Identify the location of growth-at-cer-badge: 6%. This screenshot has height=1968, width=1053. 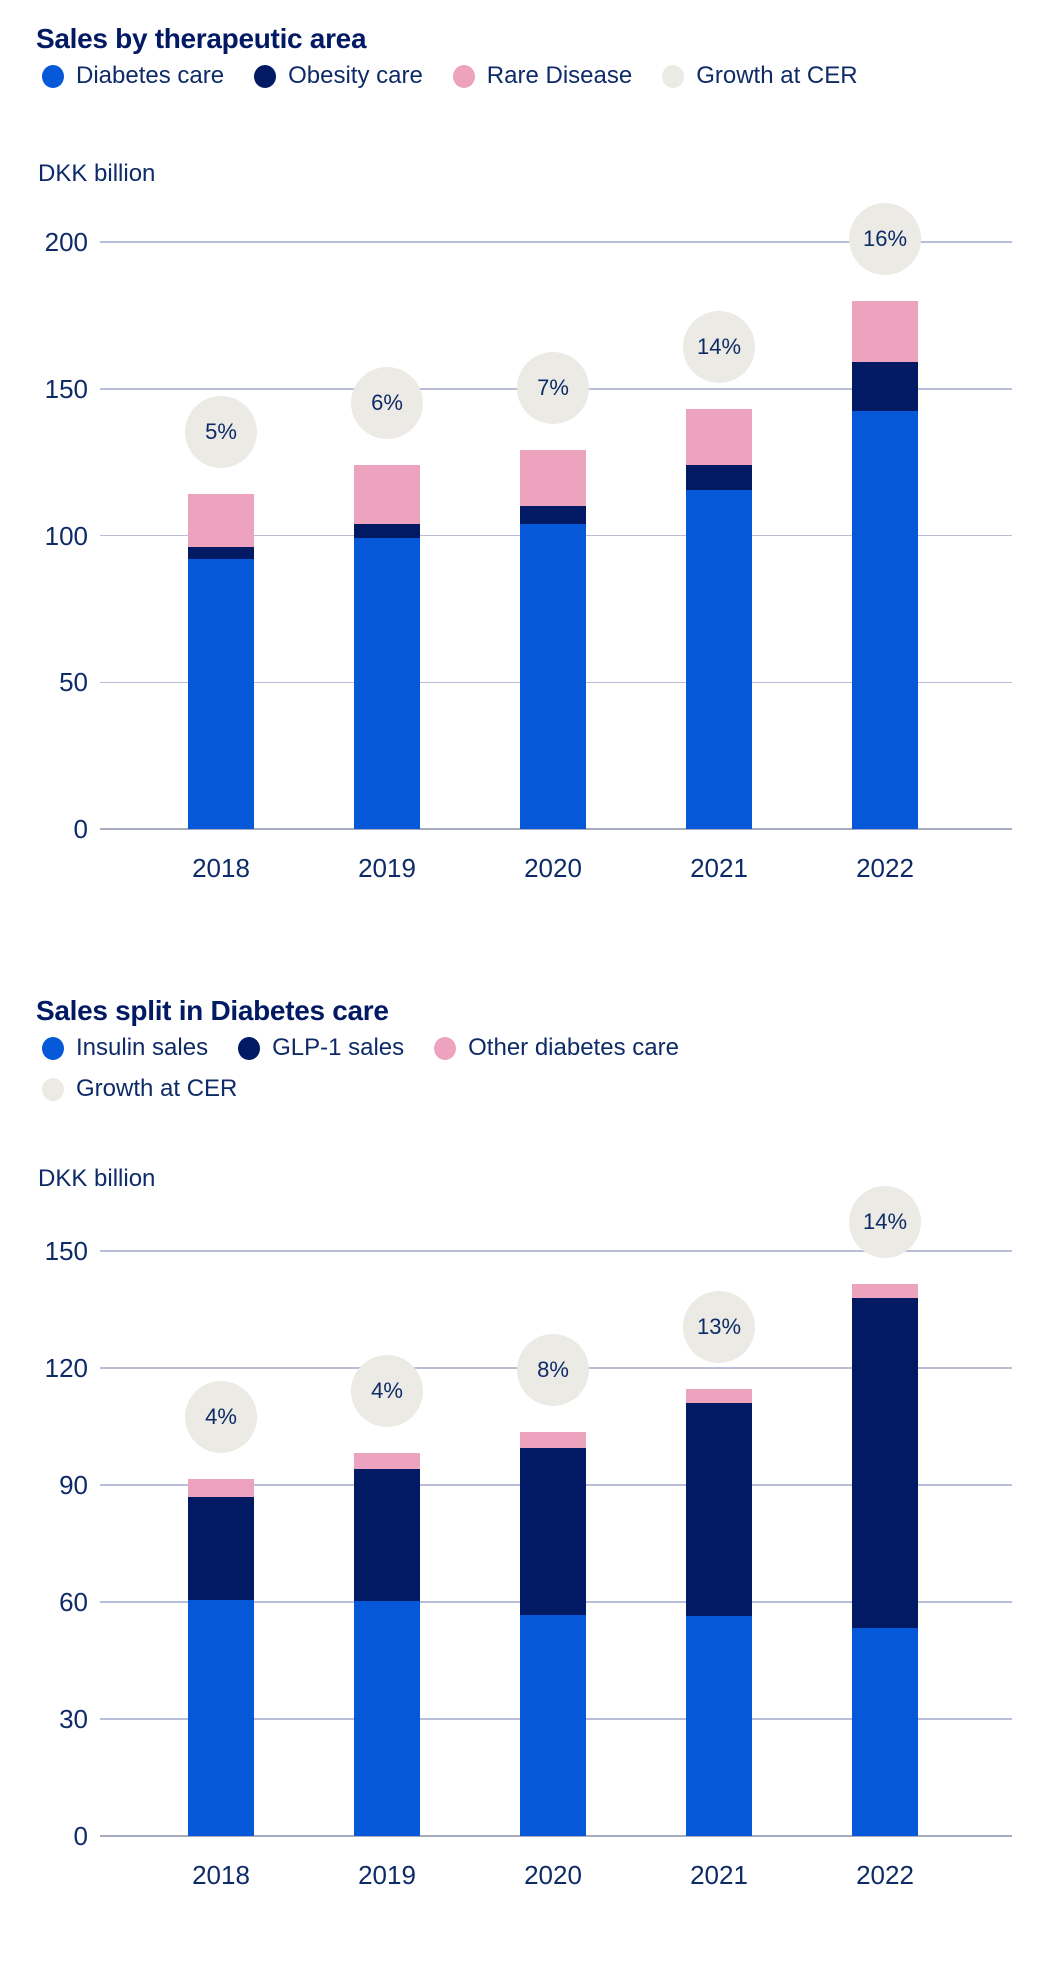
(387, 403).